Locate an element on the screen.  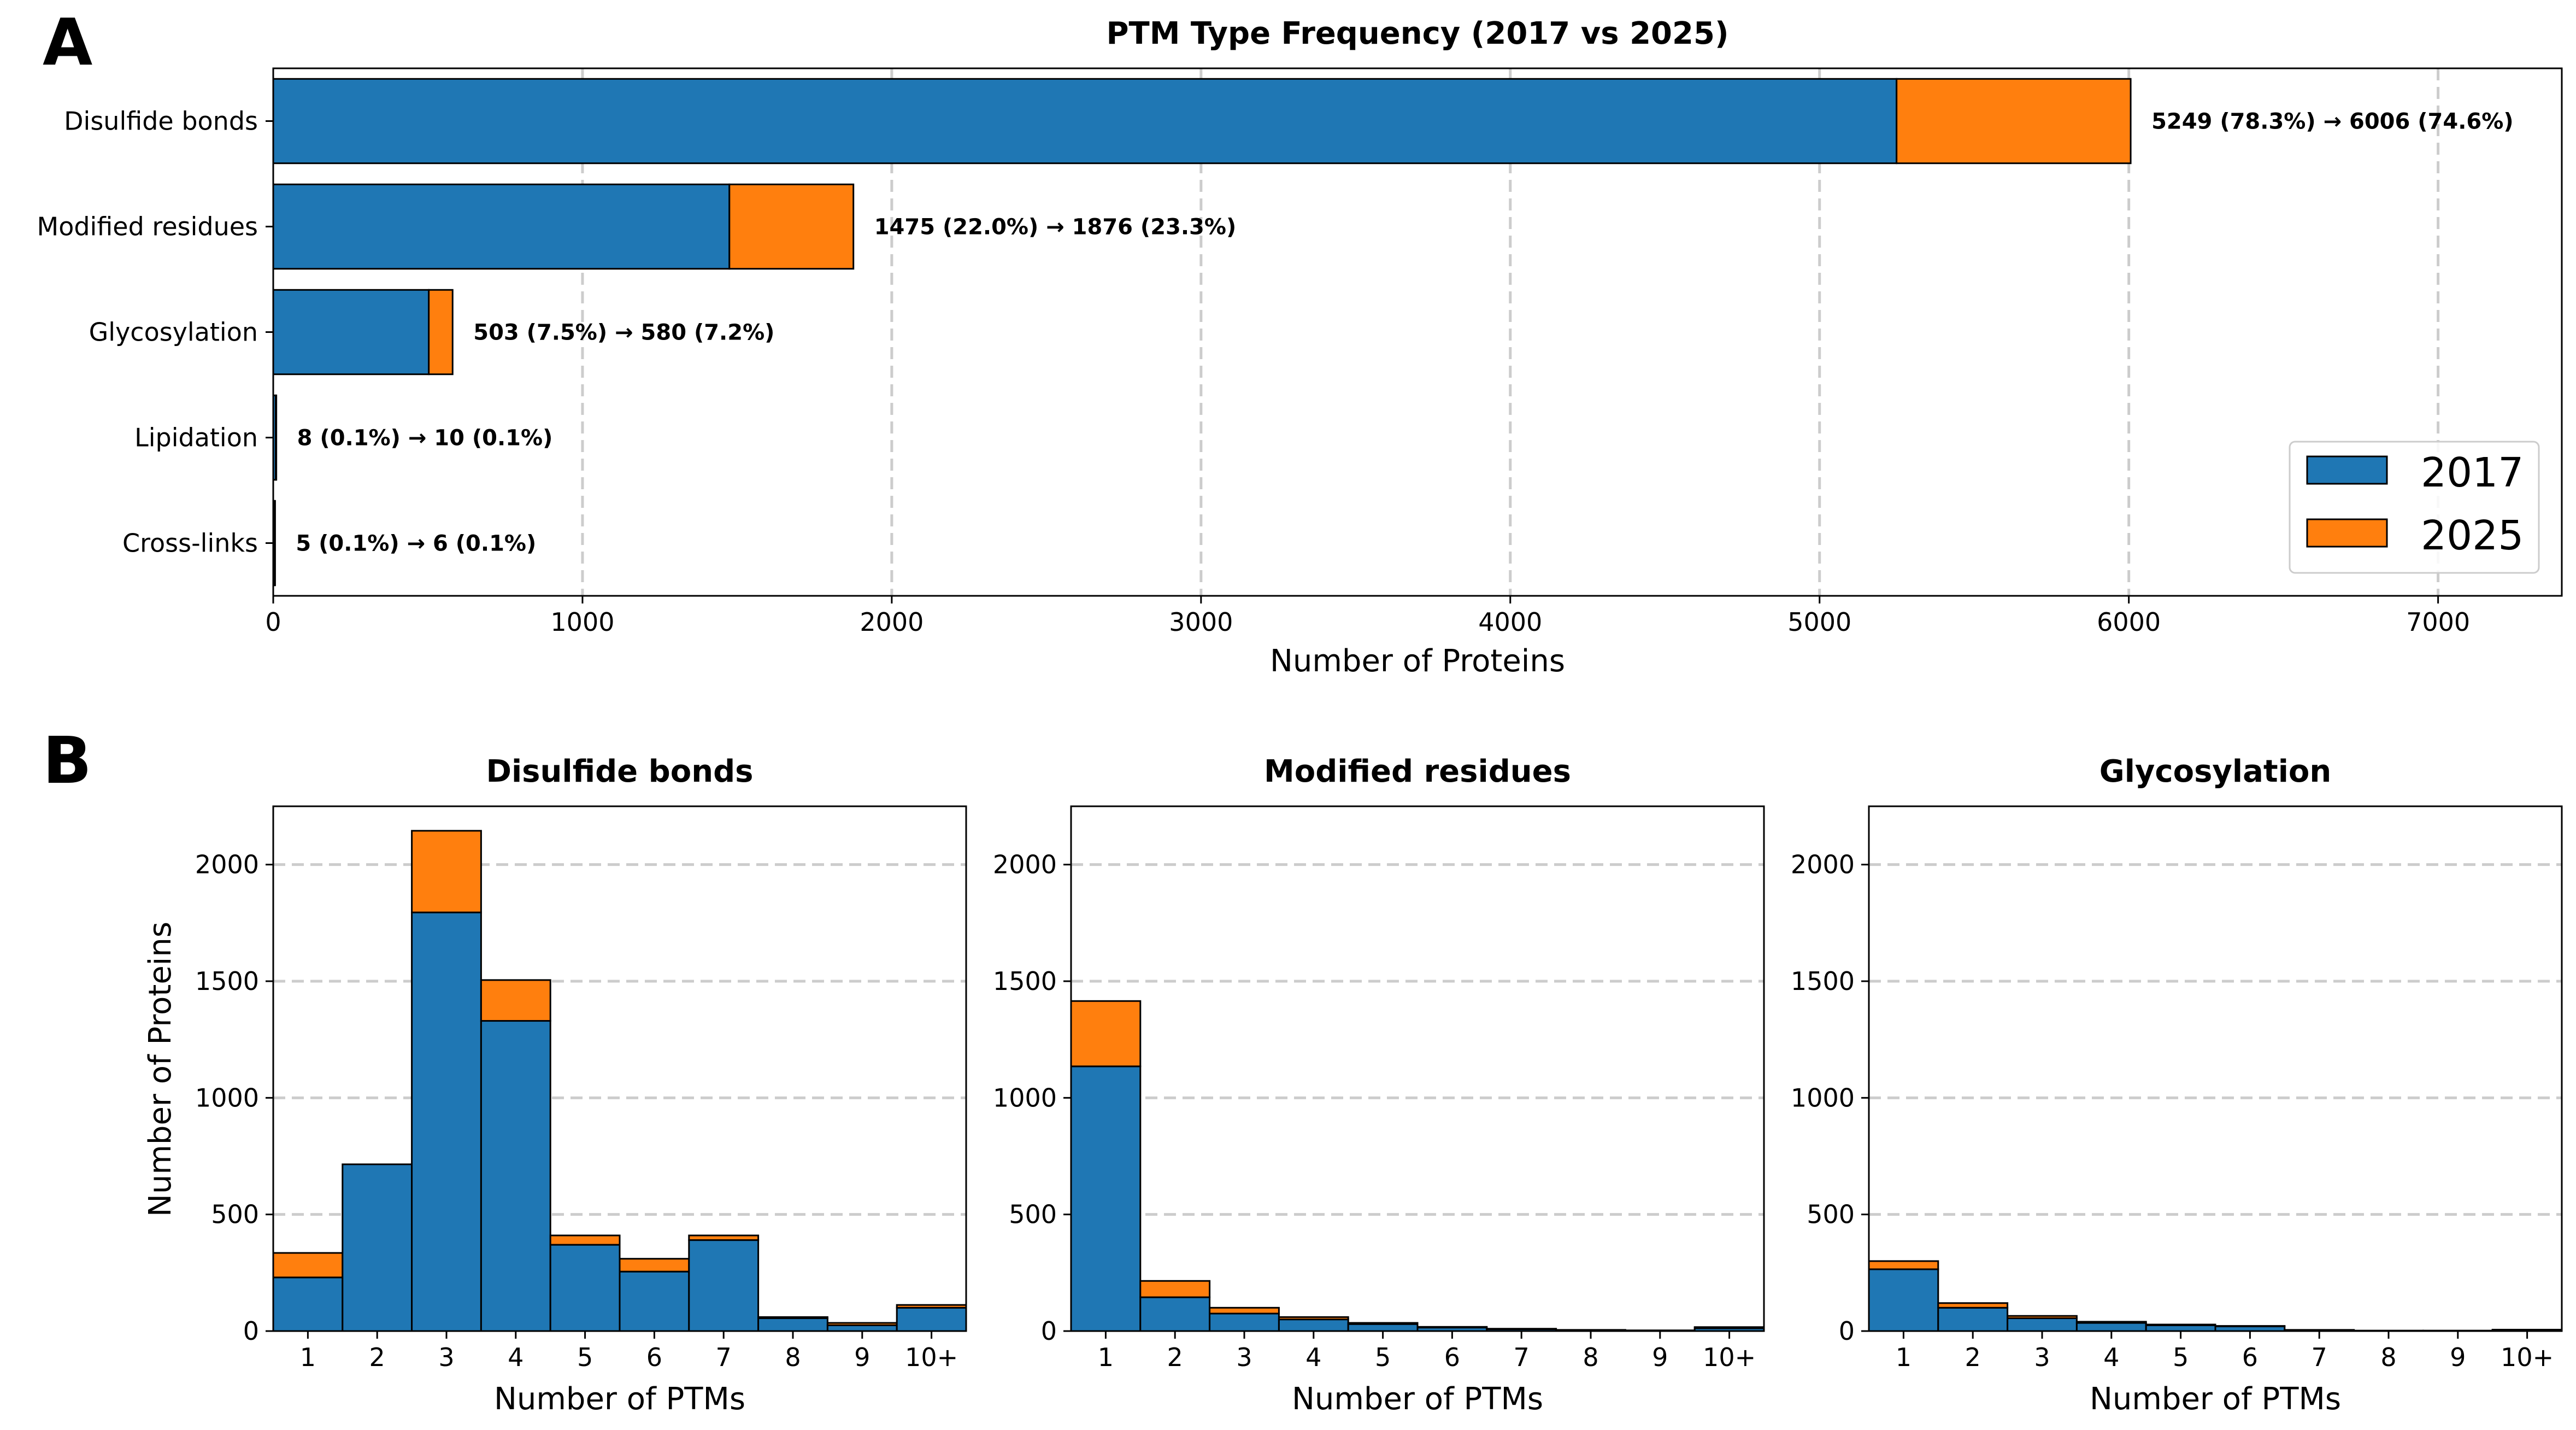
subplot-title: Glycosylation is located at coordinates (2215, 772).